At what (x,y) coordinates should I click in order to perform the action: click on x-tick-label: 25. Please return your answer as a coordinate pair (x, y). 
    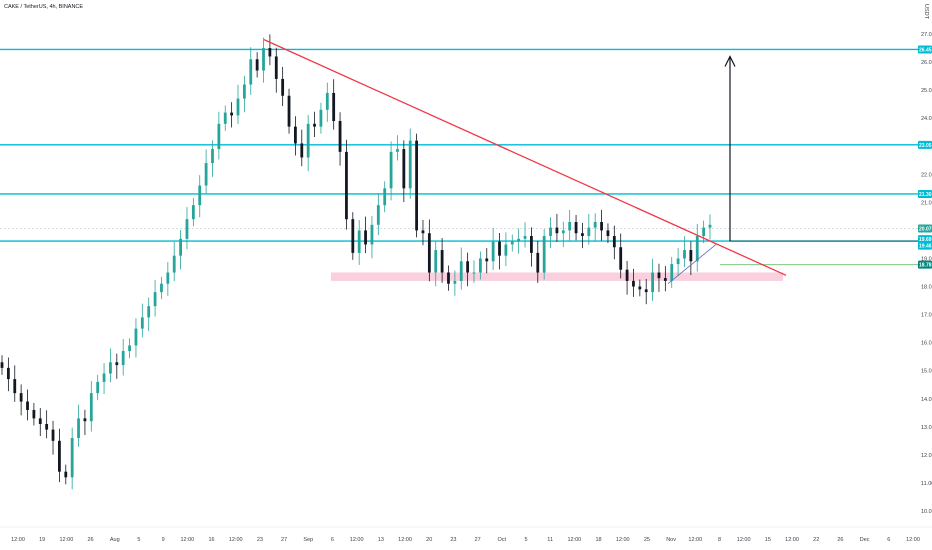
    Looking at the image, I should click on (647, 540).